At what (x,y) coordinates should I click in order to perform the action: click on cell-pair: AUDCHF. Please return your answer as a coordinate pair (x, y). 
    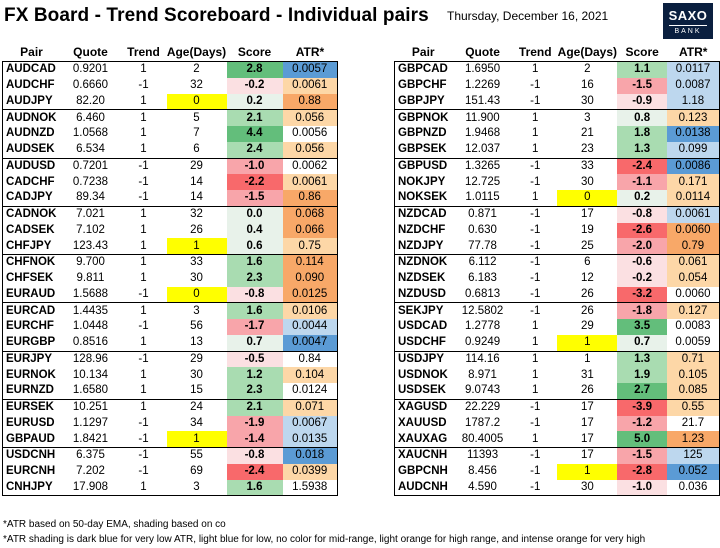
    Looking at the image, I should click on (31, 85).